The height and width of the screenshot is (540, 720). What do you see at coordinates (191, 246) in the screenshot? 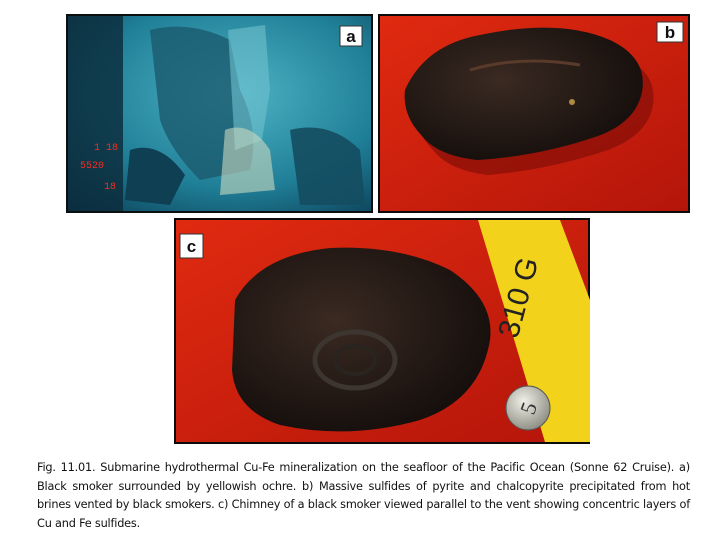
I see `panel-label: c` at bounding box center [191, 246].